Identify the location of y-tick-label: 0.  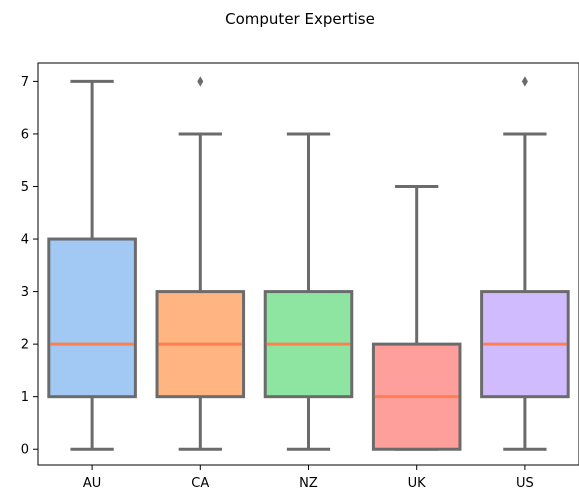
(25, 450).